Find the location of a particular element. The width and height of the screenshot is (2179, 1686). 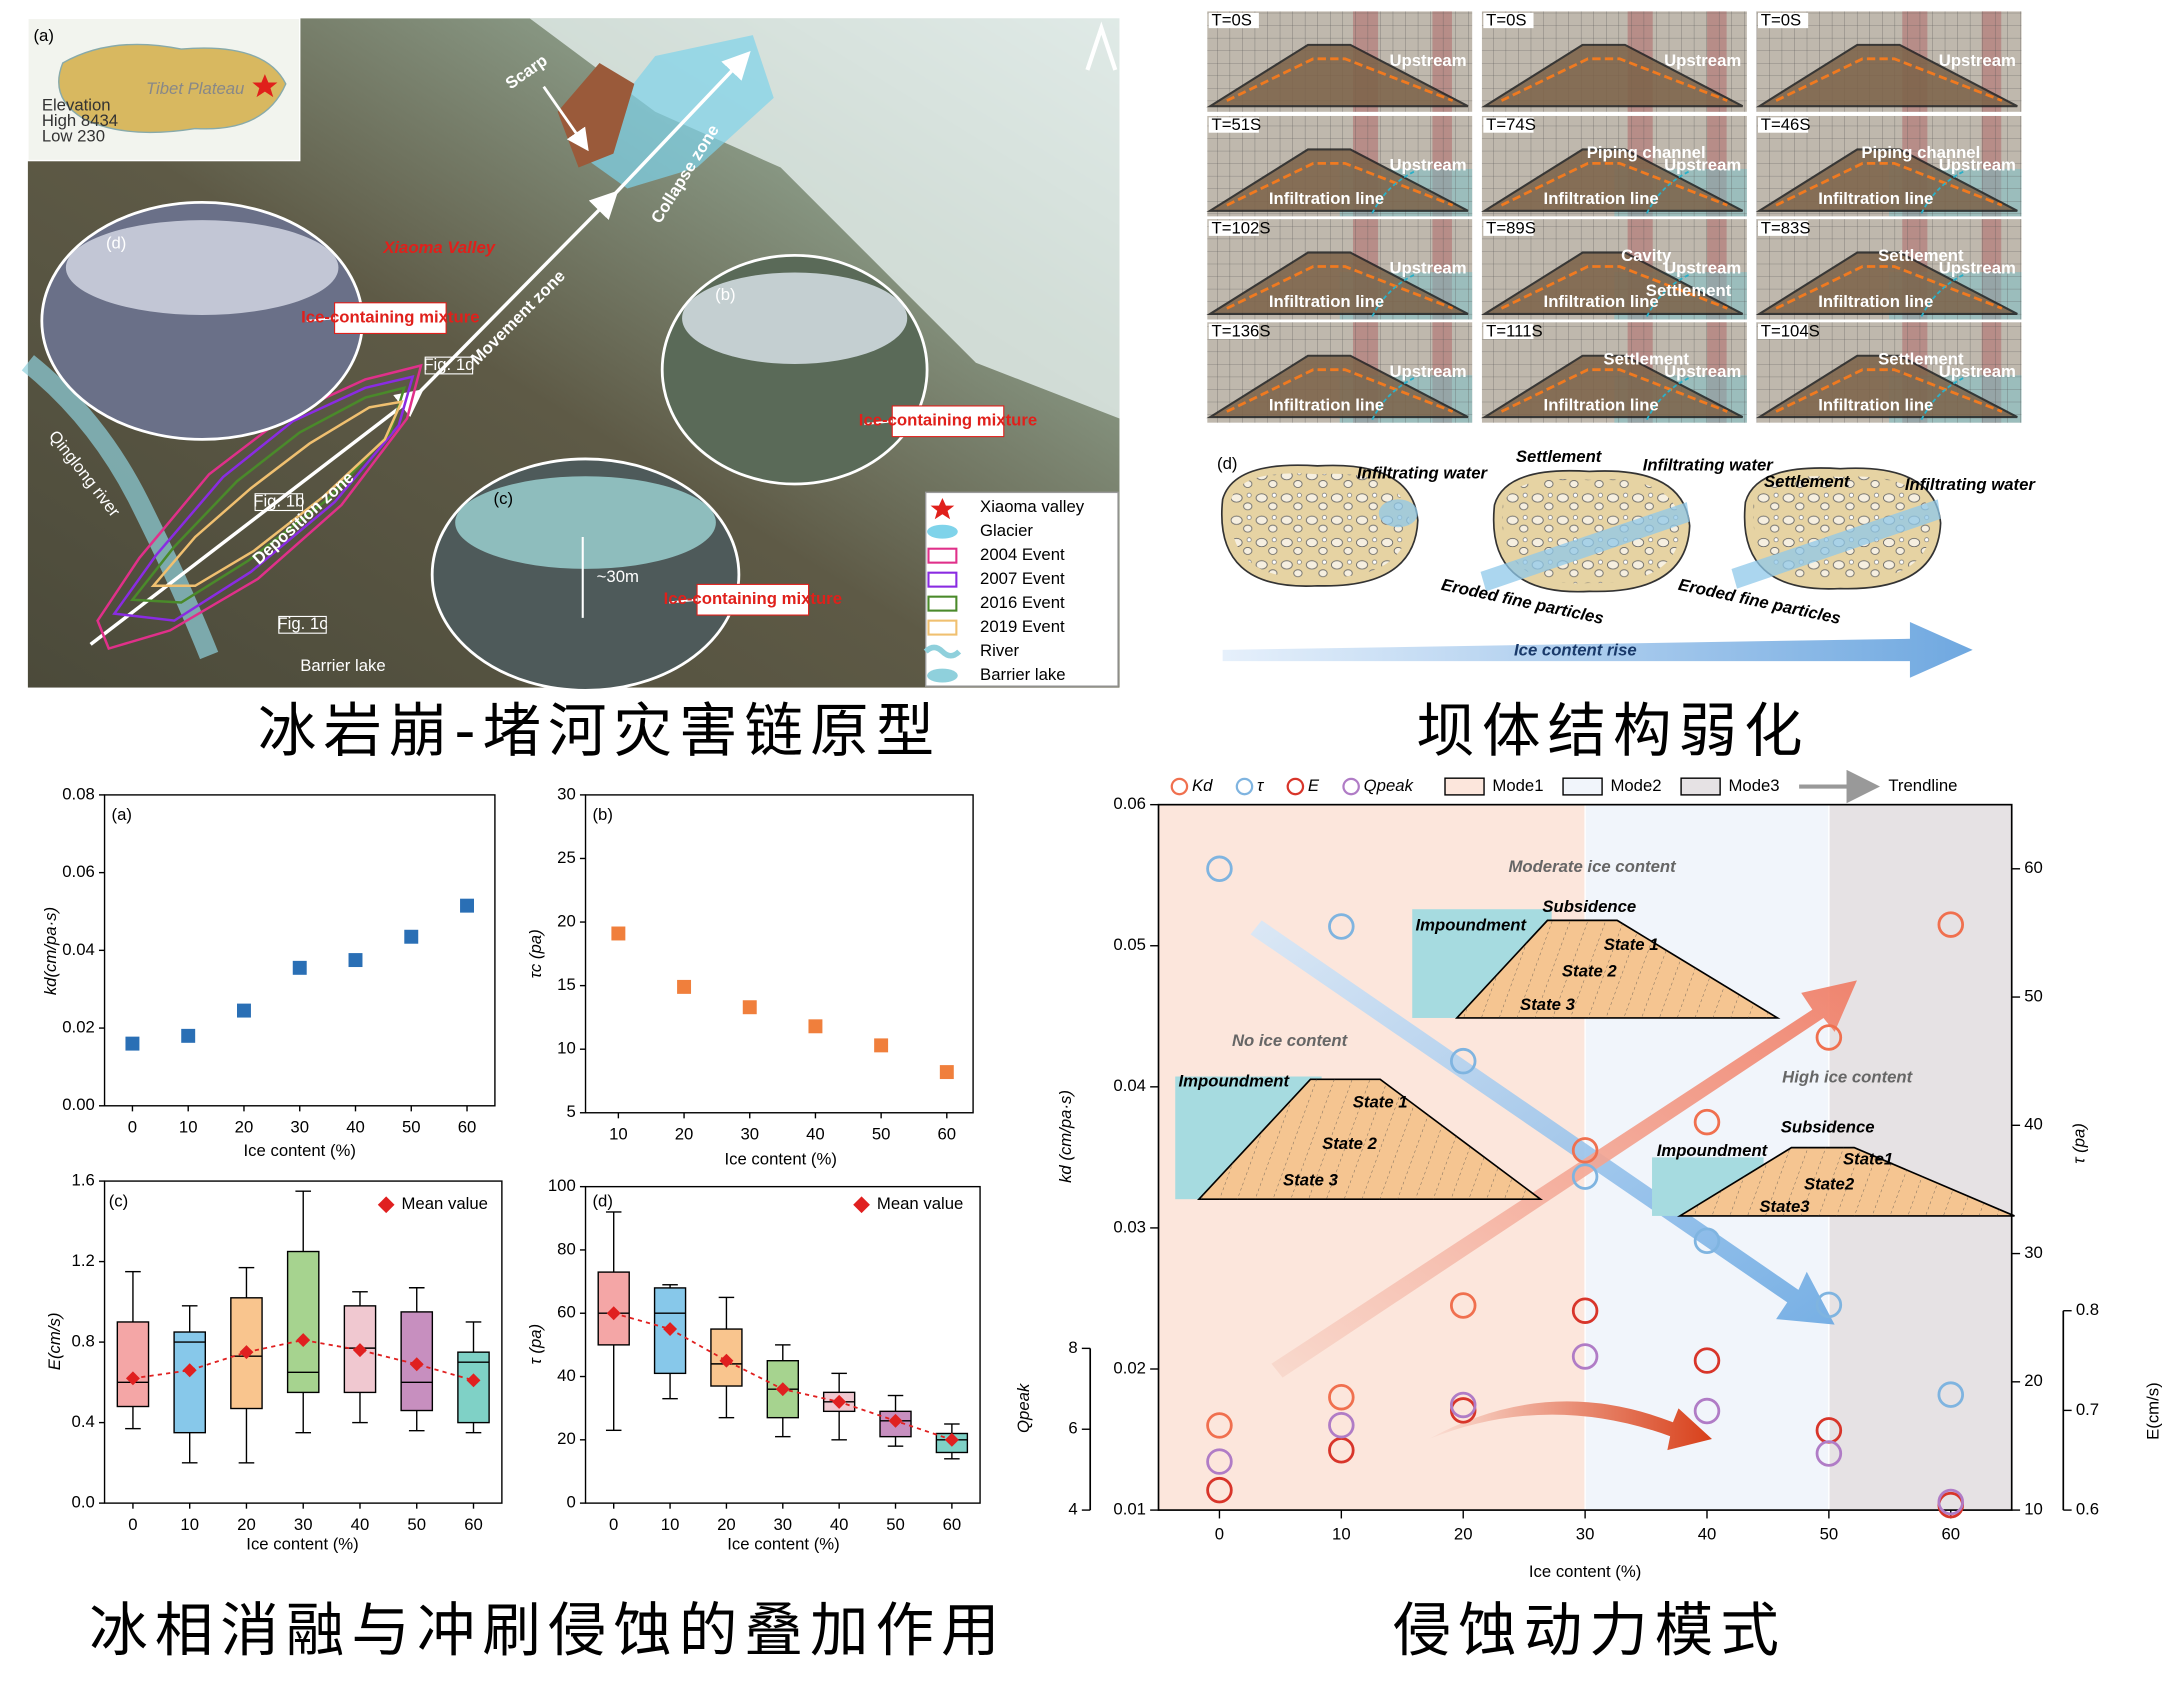

north-arrow is located at coordinates (1101, 46).